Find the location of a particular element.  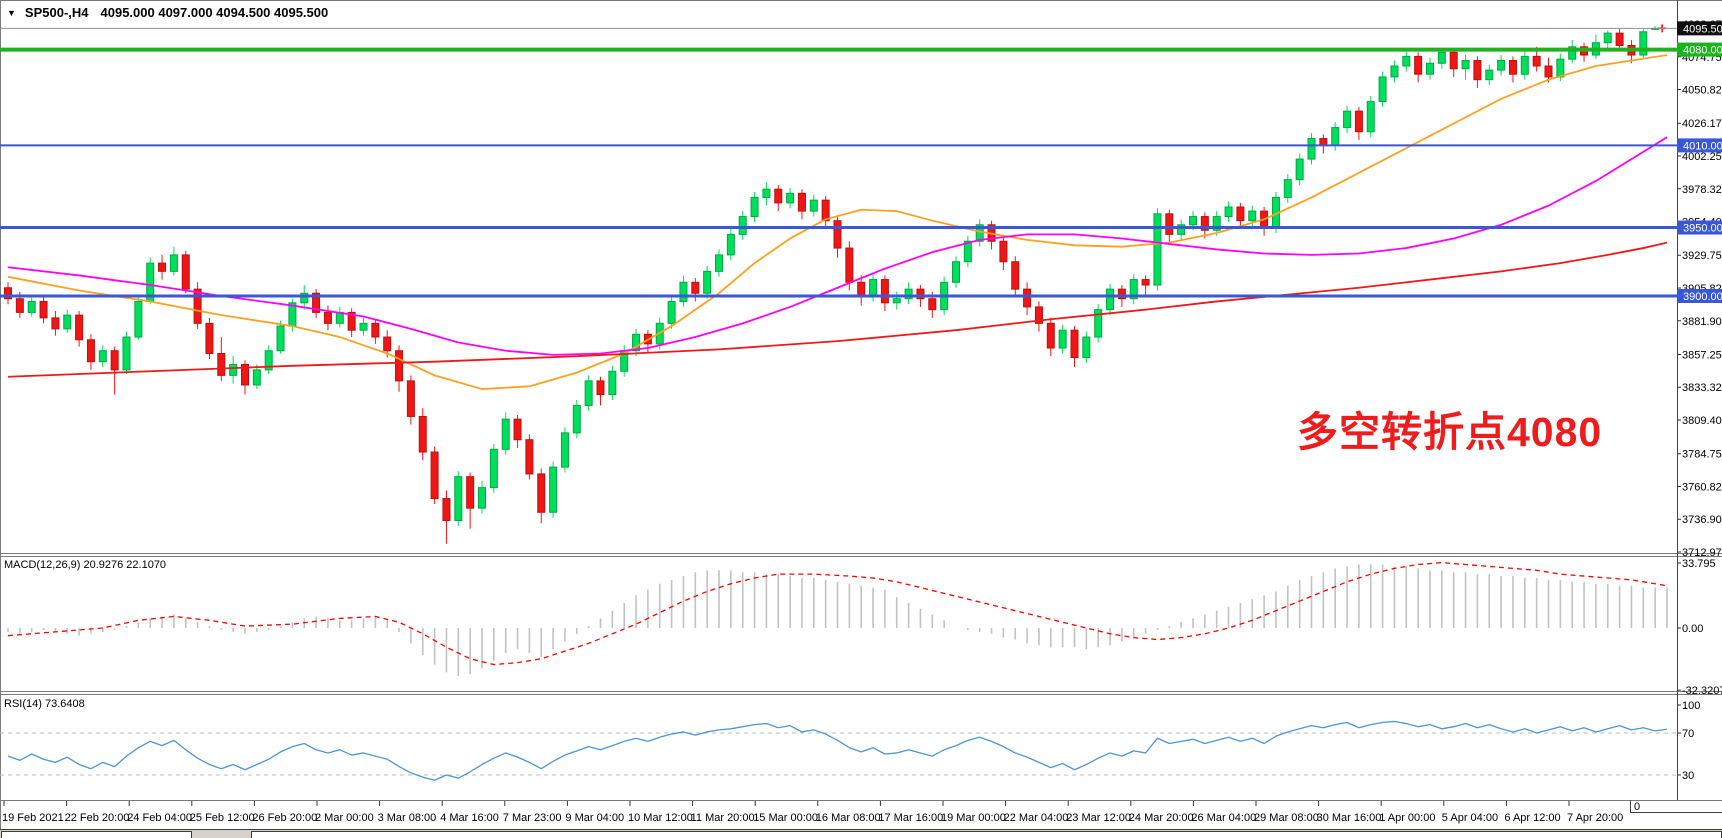

svg-text: 7 Apr 20:00 is located at coordinates (1595, 818).